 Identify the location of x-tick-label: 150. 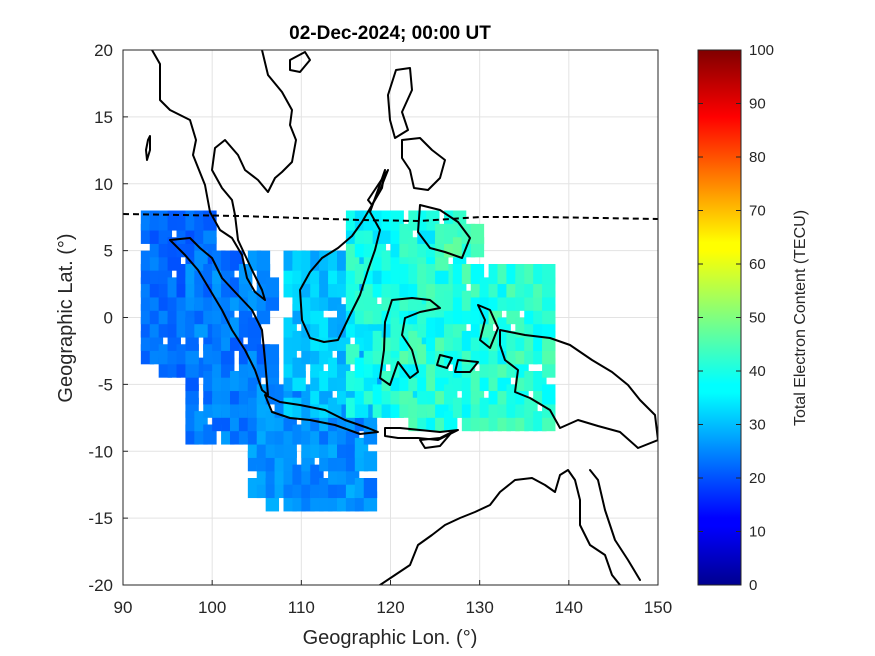
(658, 607).